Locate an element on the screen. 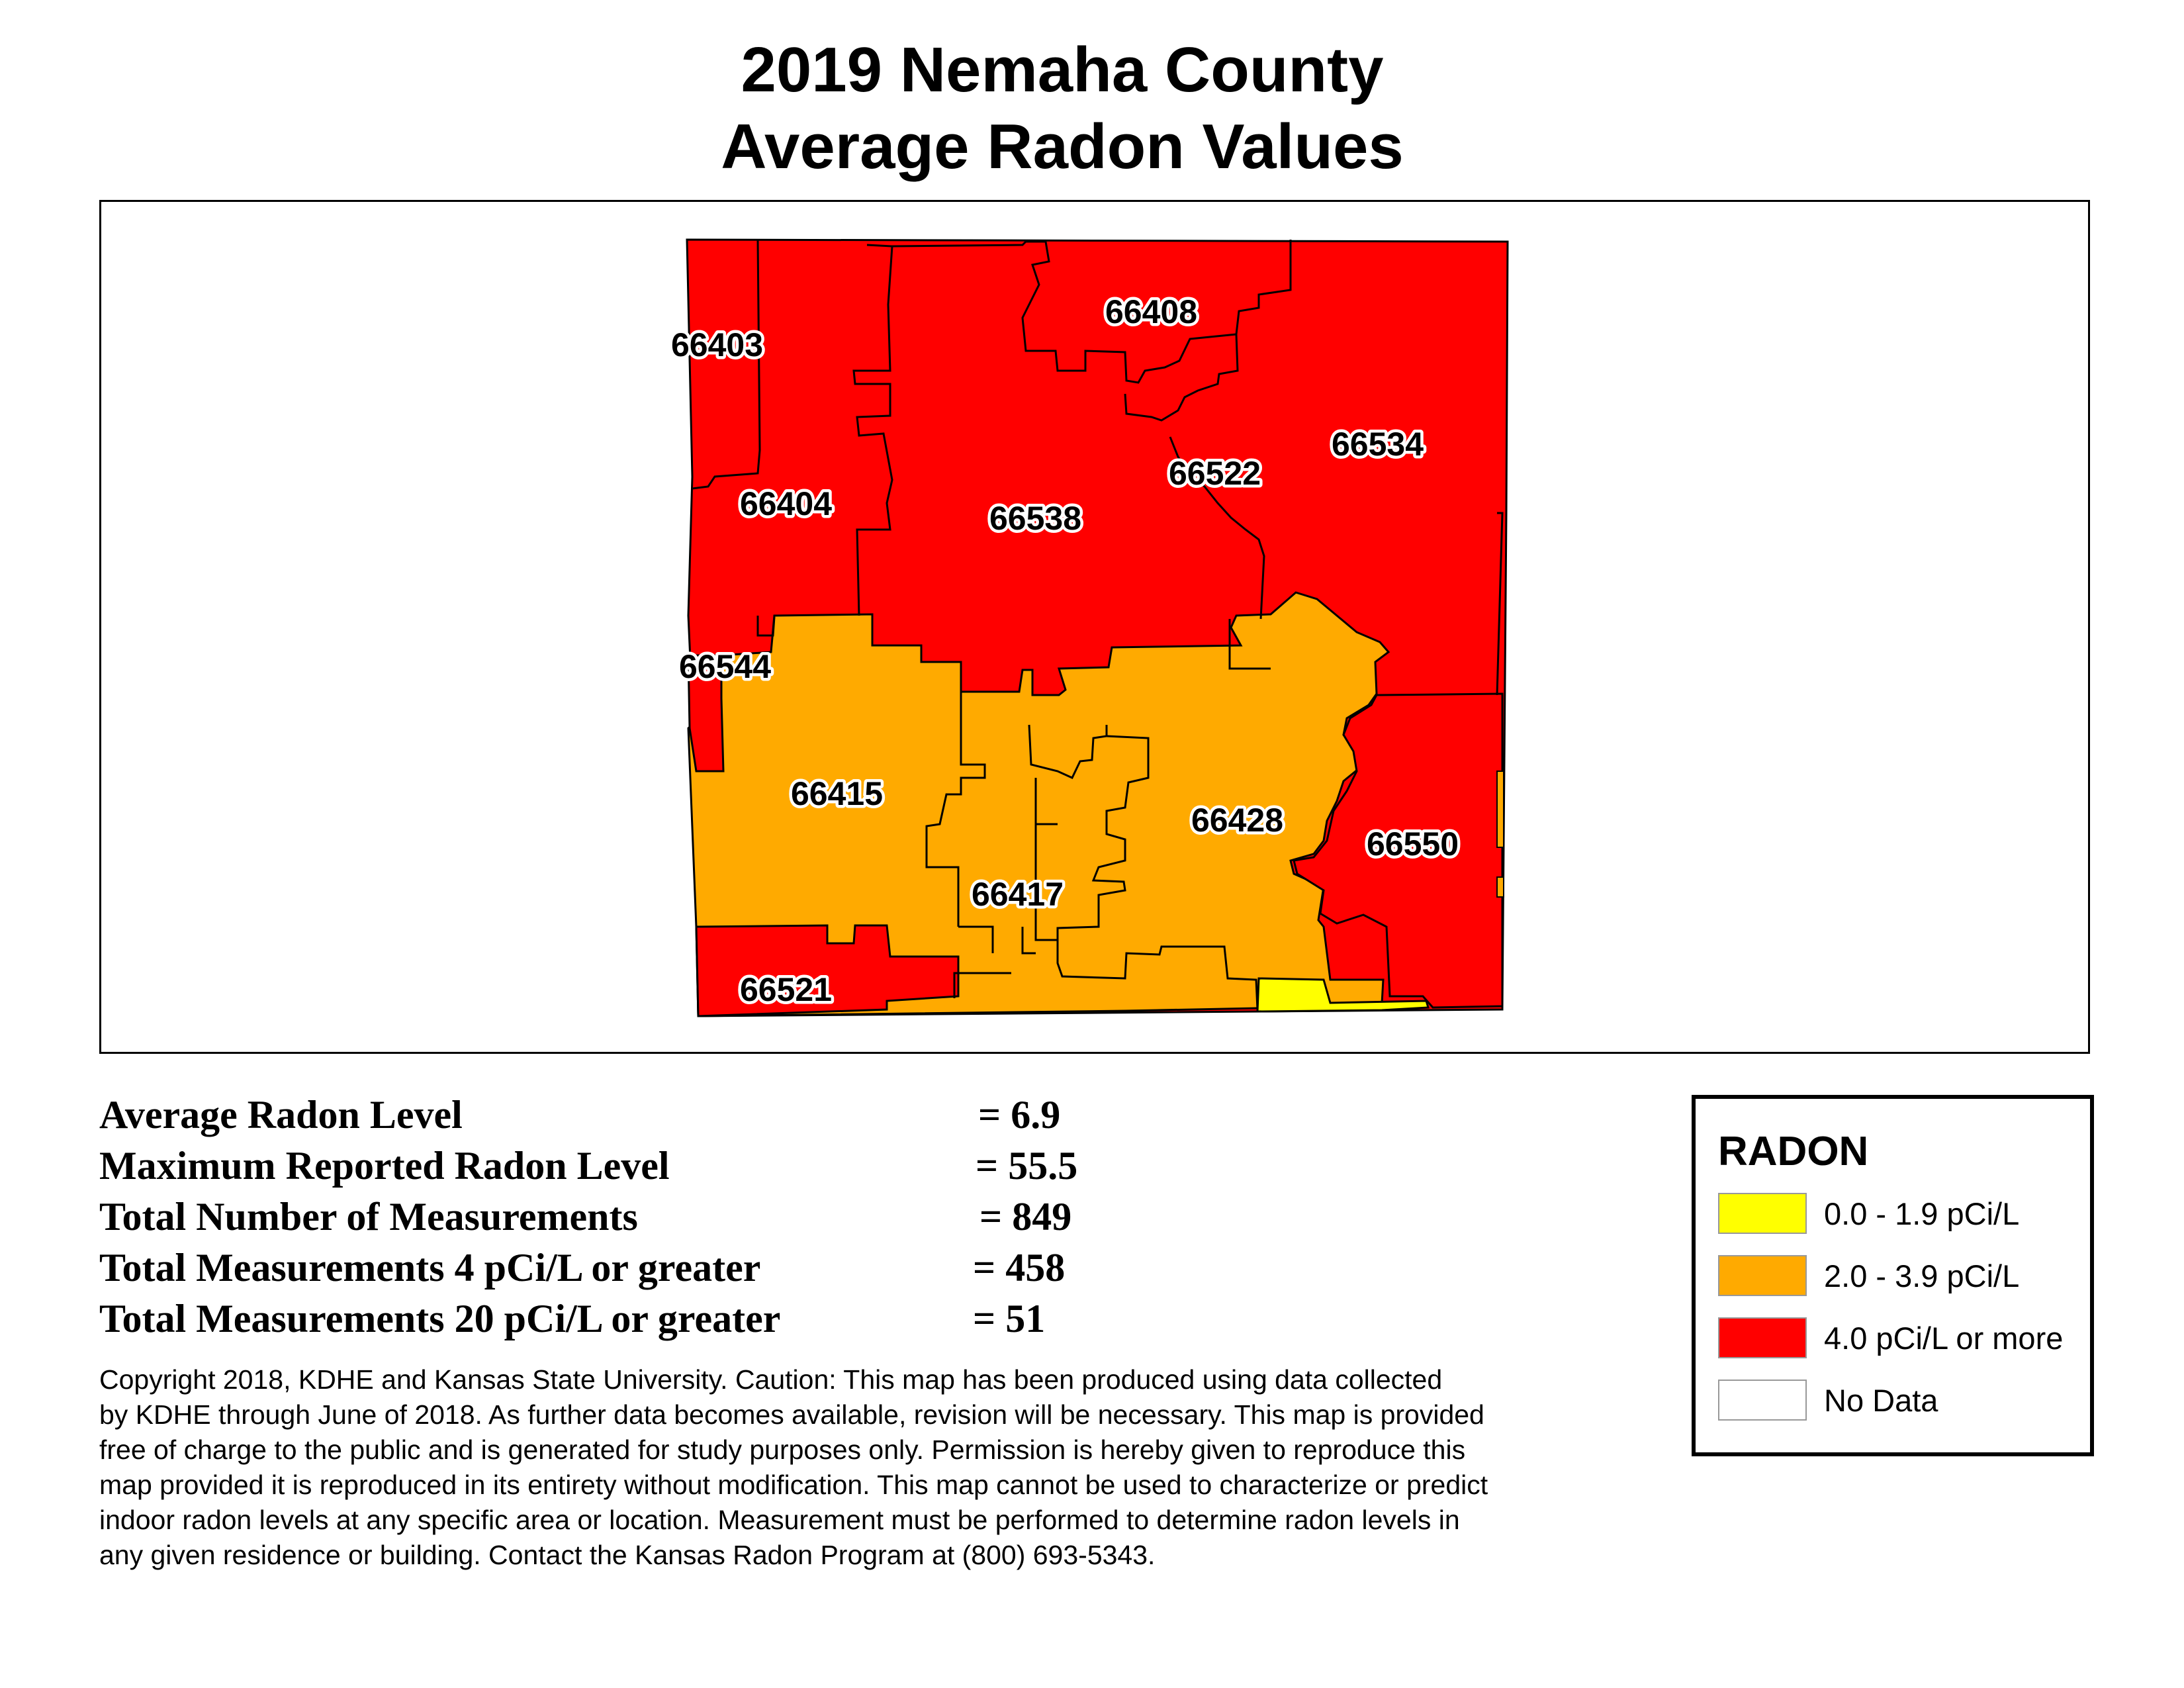  legend-item-high: 4.0 pCi/L or more is located at coordinates (1903, 1339).